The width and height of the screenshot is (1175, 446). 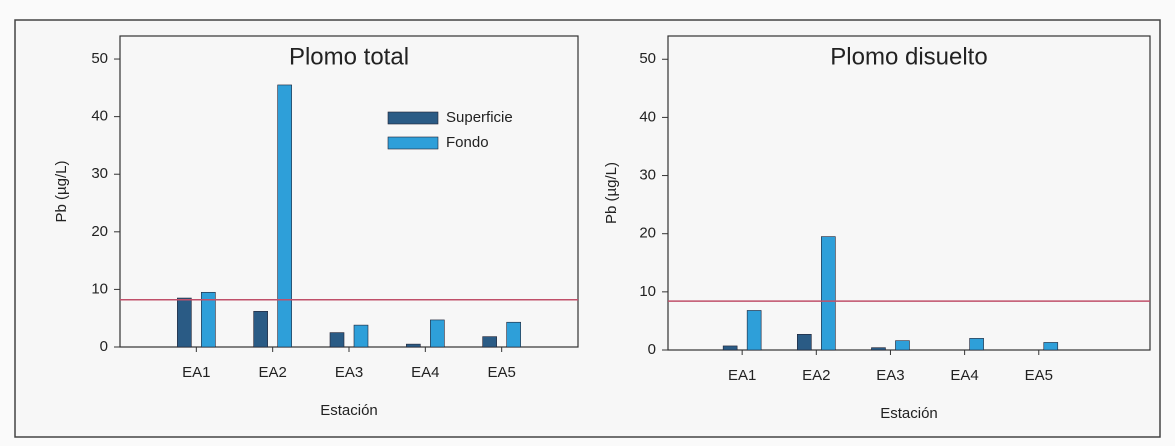 I want to click on chart-title: Plomo total, so click(x=349, y=56).